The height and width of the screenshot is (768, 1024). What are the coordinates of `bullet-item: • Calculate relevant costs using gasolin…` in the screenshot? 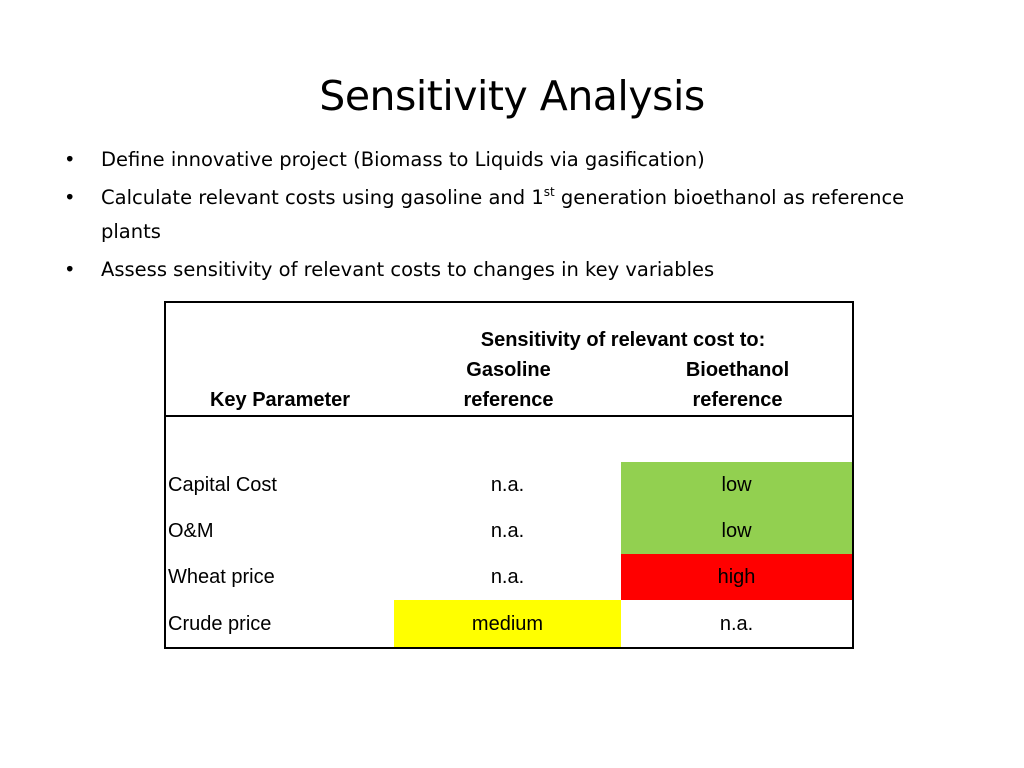 It's located at (514, 215).